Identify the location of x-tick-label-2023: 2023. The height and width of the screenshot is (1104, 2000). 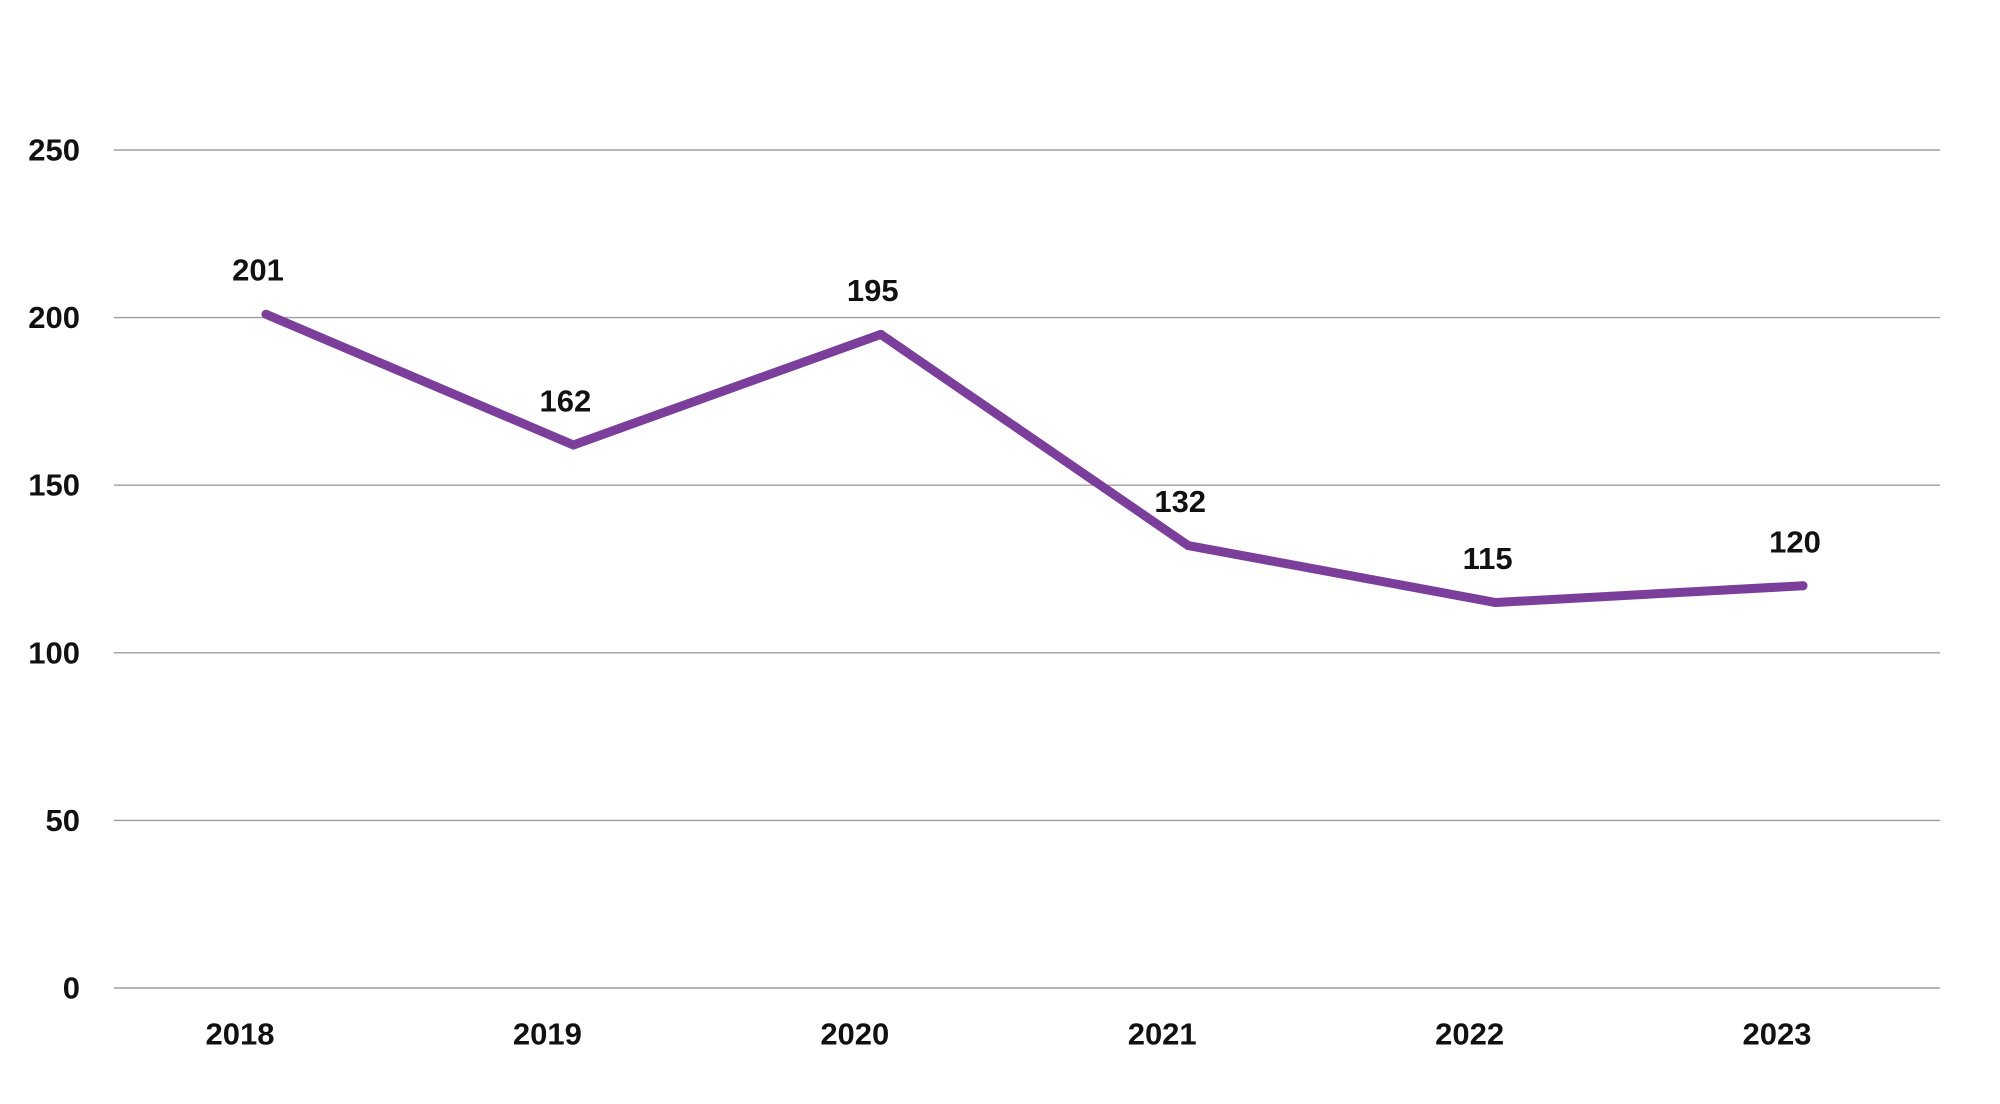
(1777, 1034).